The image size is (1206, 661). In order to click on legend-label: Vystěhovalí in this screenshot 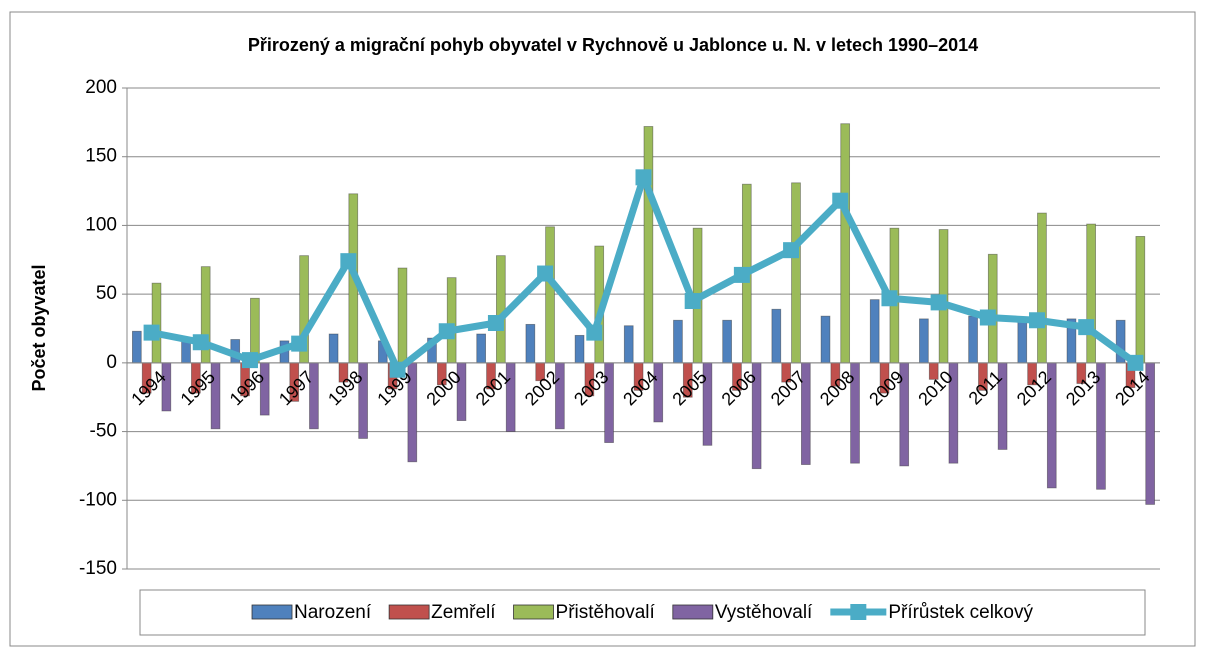, I will do `click(764, 612)`.